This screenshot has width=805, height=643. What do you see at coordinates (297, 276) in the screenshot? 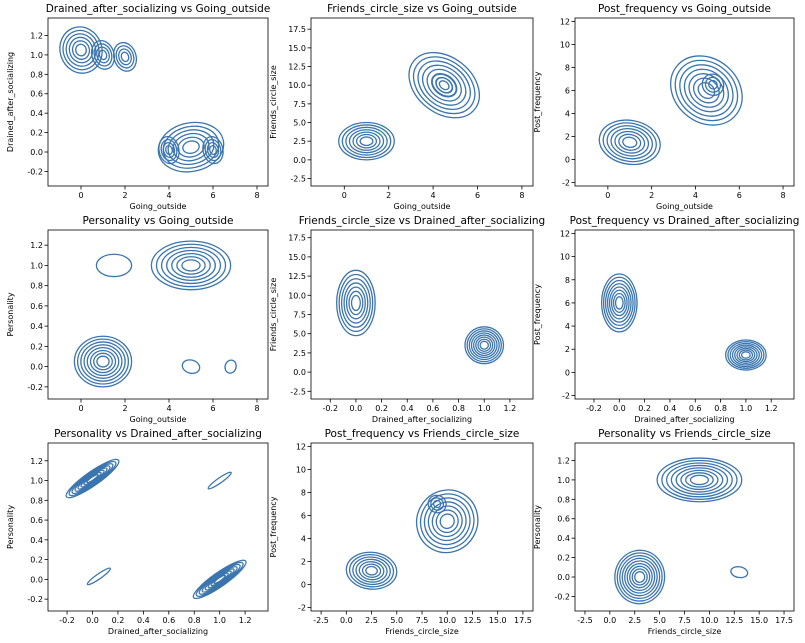
I see `y-tick-label: 12.5` at bounding box center [297, 276].